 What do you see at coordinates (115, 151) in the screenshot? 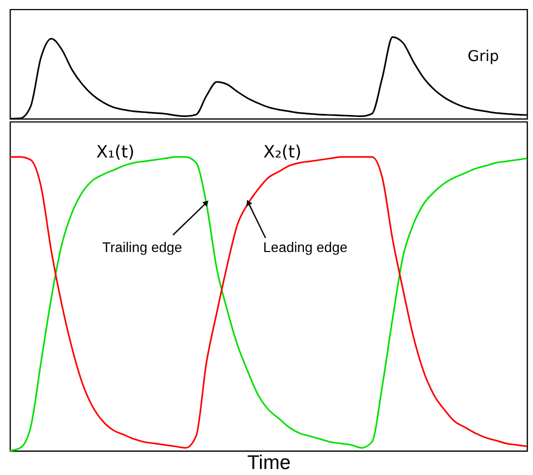
I see `series-label: X₁(t)` at bounding box center [115, 151].